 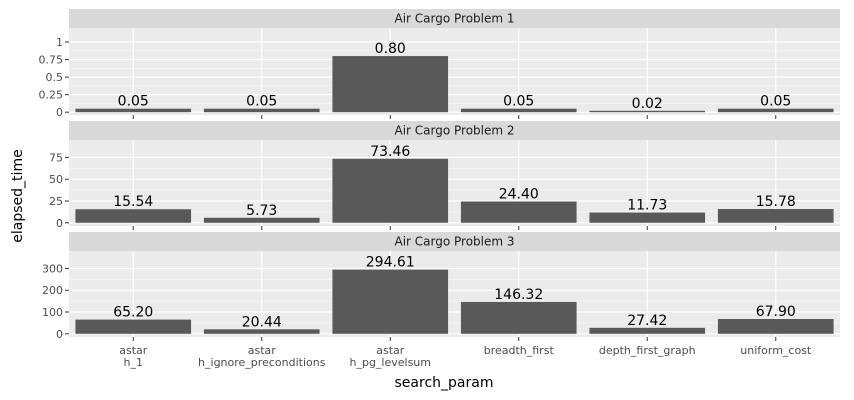 What do you see at coordinates (56, 157) in the screenshot?
I see `y-tick-label: 75` at bounding box center [56, 157].